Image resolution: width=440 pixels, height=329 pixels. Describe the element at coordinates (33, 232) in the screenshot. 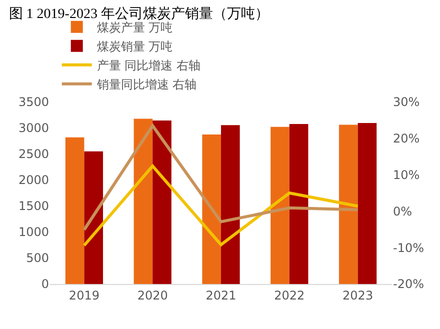

I see `y-tick-label: 1000` at that location.